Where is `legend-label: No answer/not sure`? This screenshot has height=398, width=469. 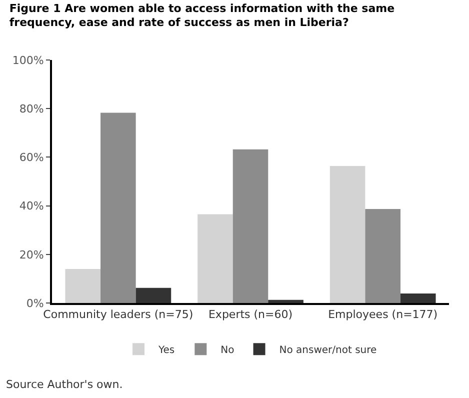
legend-label: No answer/not sure is located at coordinates (328, 350).